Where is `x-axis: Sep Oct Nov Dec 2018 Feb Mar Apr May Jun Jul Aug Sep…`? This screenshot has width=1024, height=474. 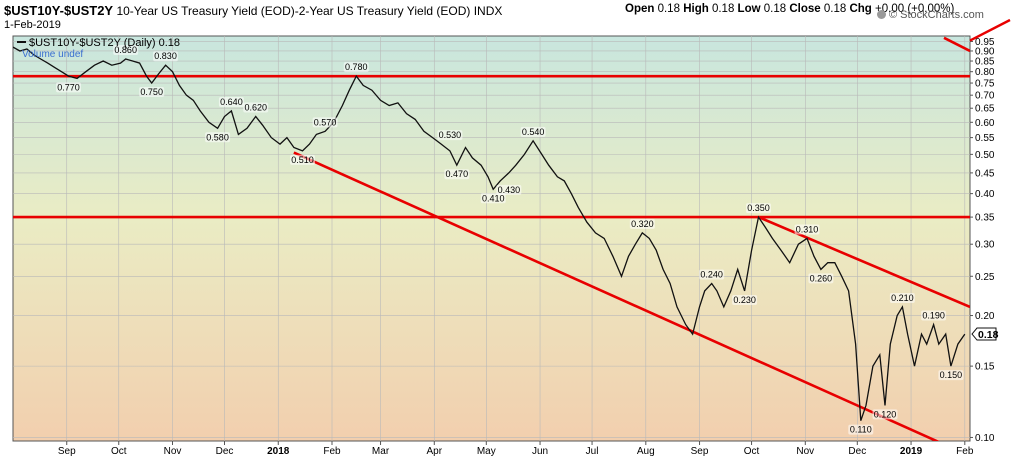
x-axis: Sep Oct Nov Dec 2018 Feb Mar Apr May Jun Jul Aug Sep… is located at coordinates (516, 449).